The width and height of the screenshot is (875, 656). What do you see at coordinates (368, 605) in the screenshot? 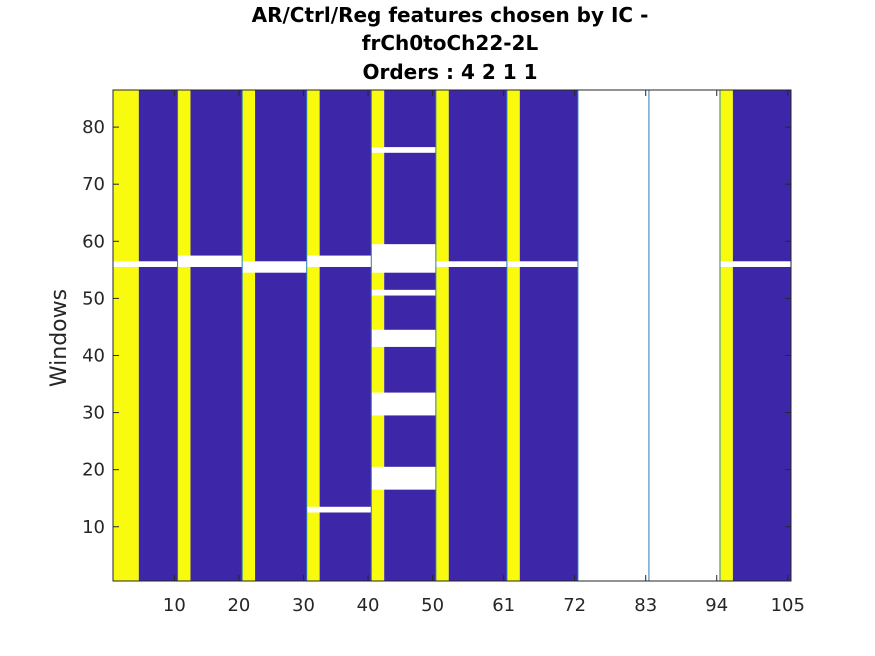
I see `x-tick-label: 40` at bounding box center [368, 605].